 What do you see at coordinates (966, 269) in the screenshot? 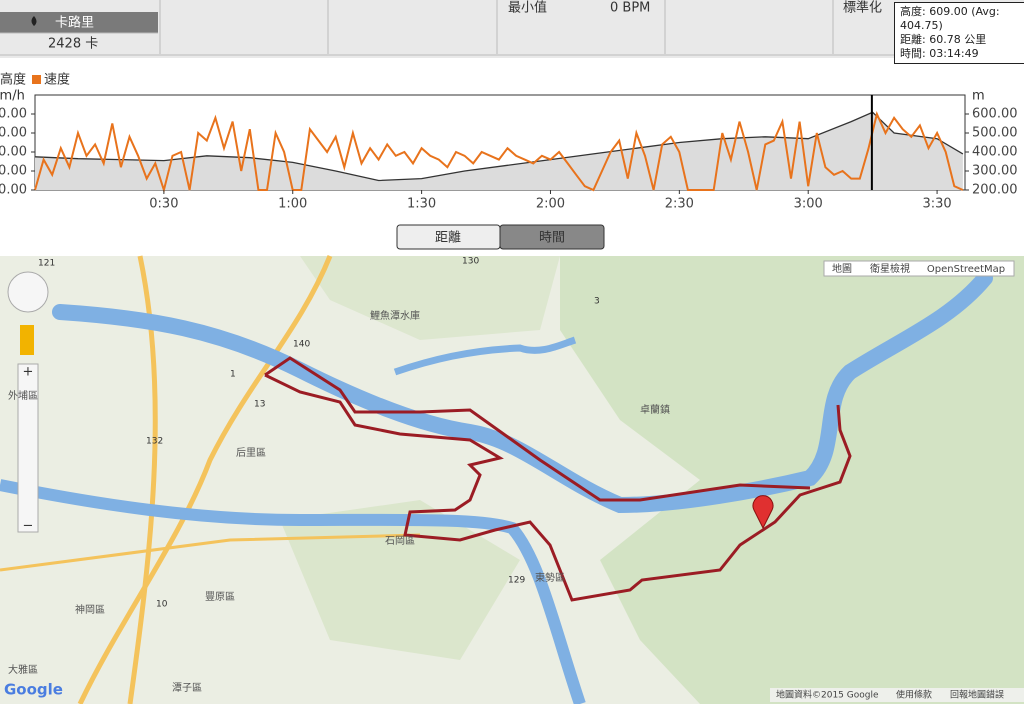
I see `map-type: OpenStreetMap` at bounding box center [966, 269].